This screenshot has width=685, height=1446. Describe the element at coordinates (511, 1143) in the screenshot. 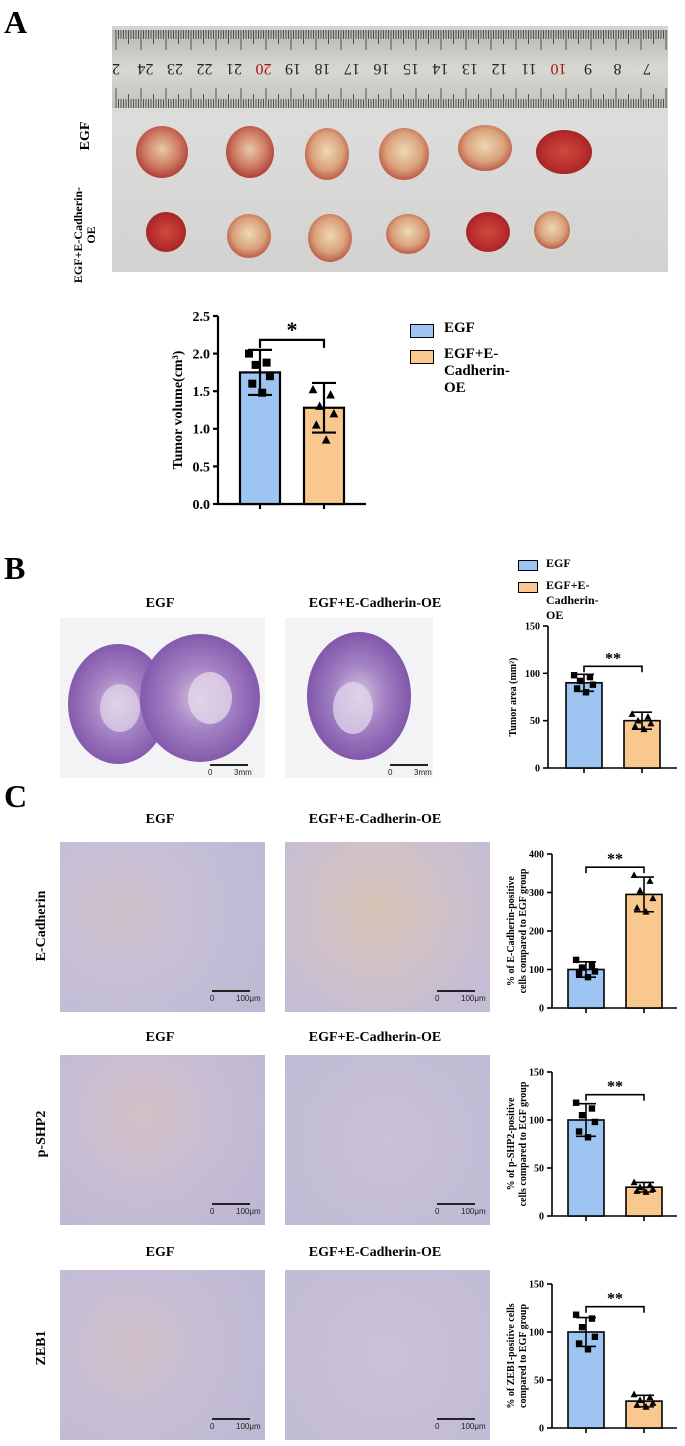

I see `y-axis-label: % of p-SHP2-positive` at that location.